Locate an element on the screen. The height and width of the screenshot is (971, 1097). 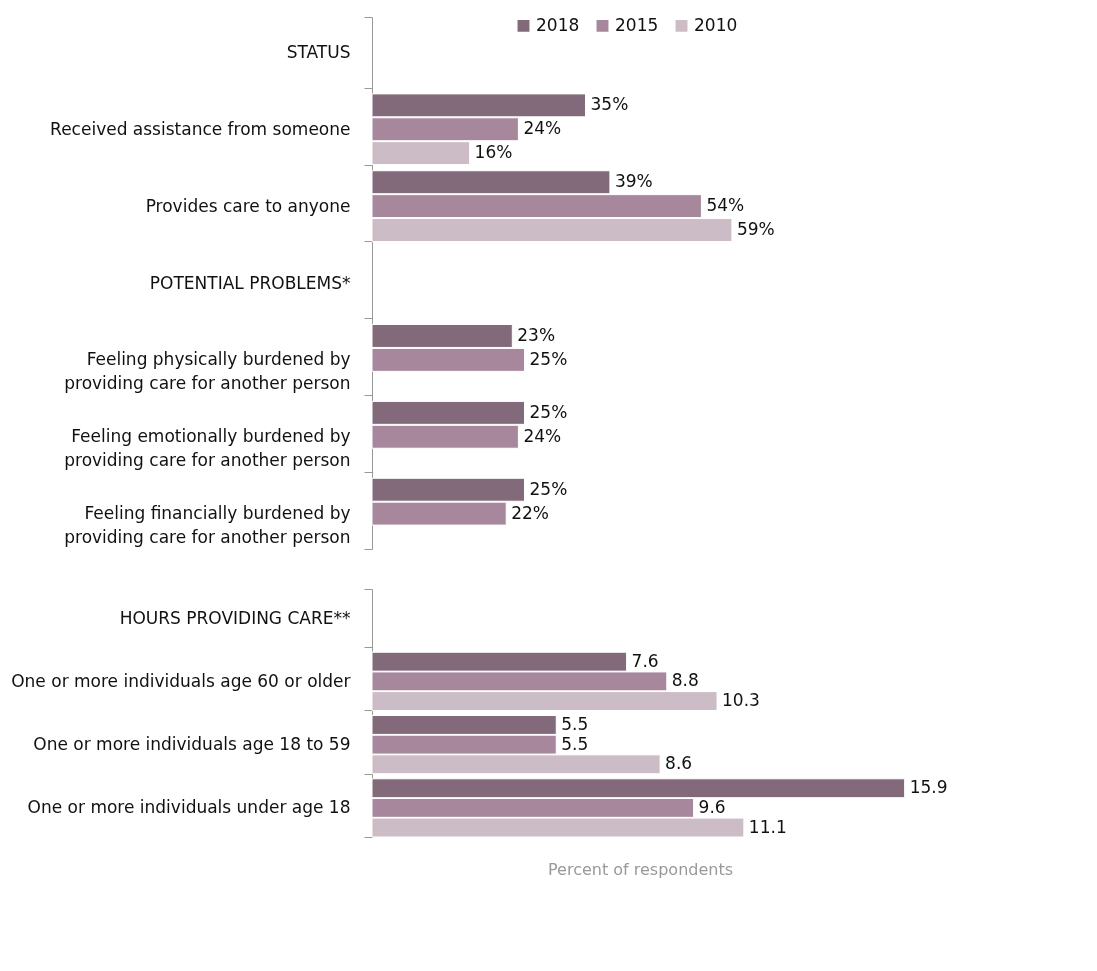
legend-label: 2015 is located at coordinates (637, 24).